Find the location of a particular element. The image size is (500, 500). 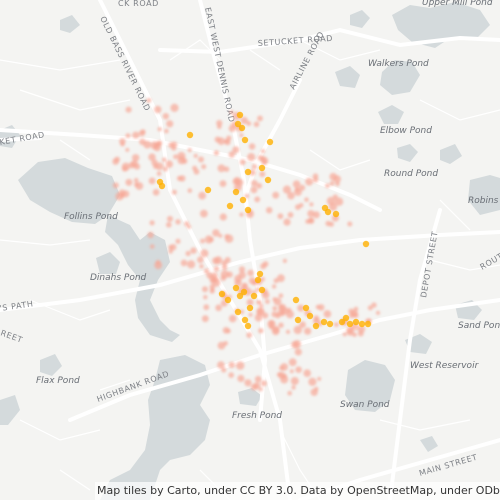

round-pond-water is located at coordinates (407, 153).